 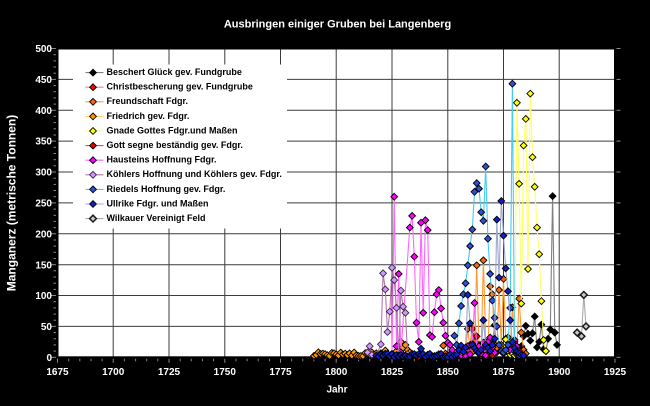 I want to click on svg-text: Manganerz (metrische Tonnen), so click(x=12, y=203).